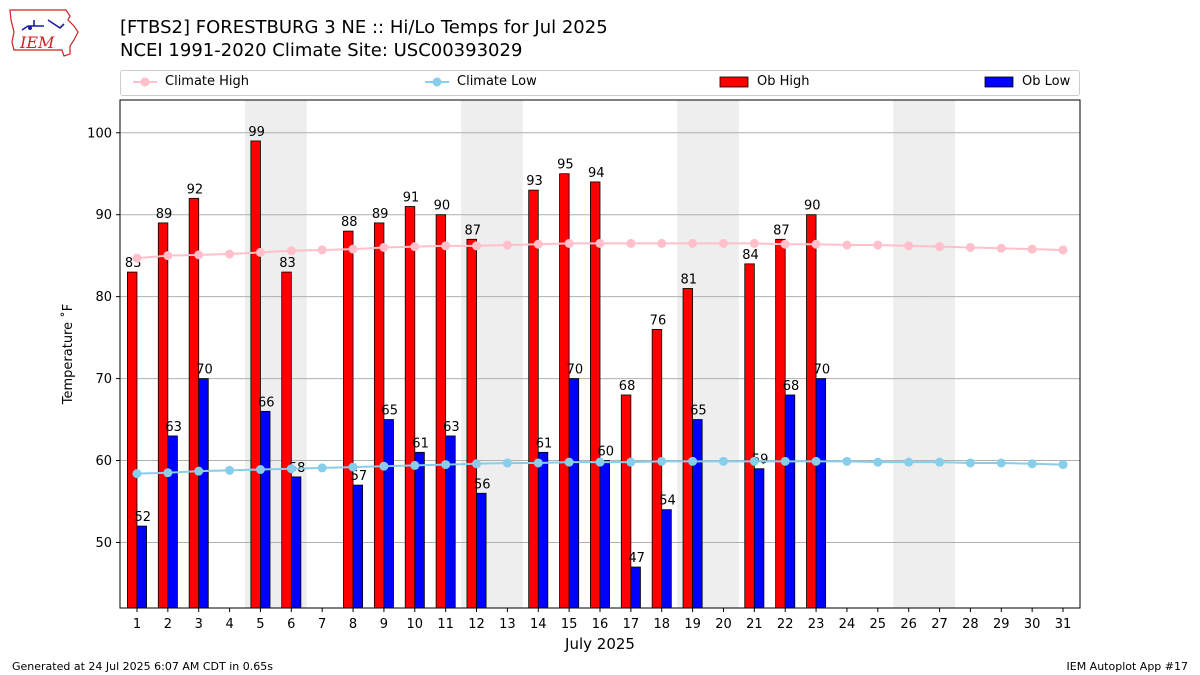 The height and width of the screenshot is (675, 1200). I want to click on ob-high-value-label: 93, so click(534, 181).